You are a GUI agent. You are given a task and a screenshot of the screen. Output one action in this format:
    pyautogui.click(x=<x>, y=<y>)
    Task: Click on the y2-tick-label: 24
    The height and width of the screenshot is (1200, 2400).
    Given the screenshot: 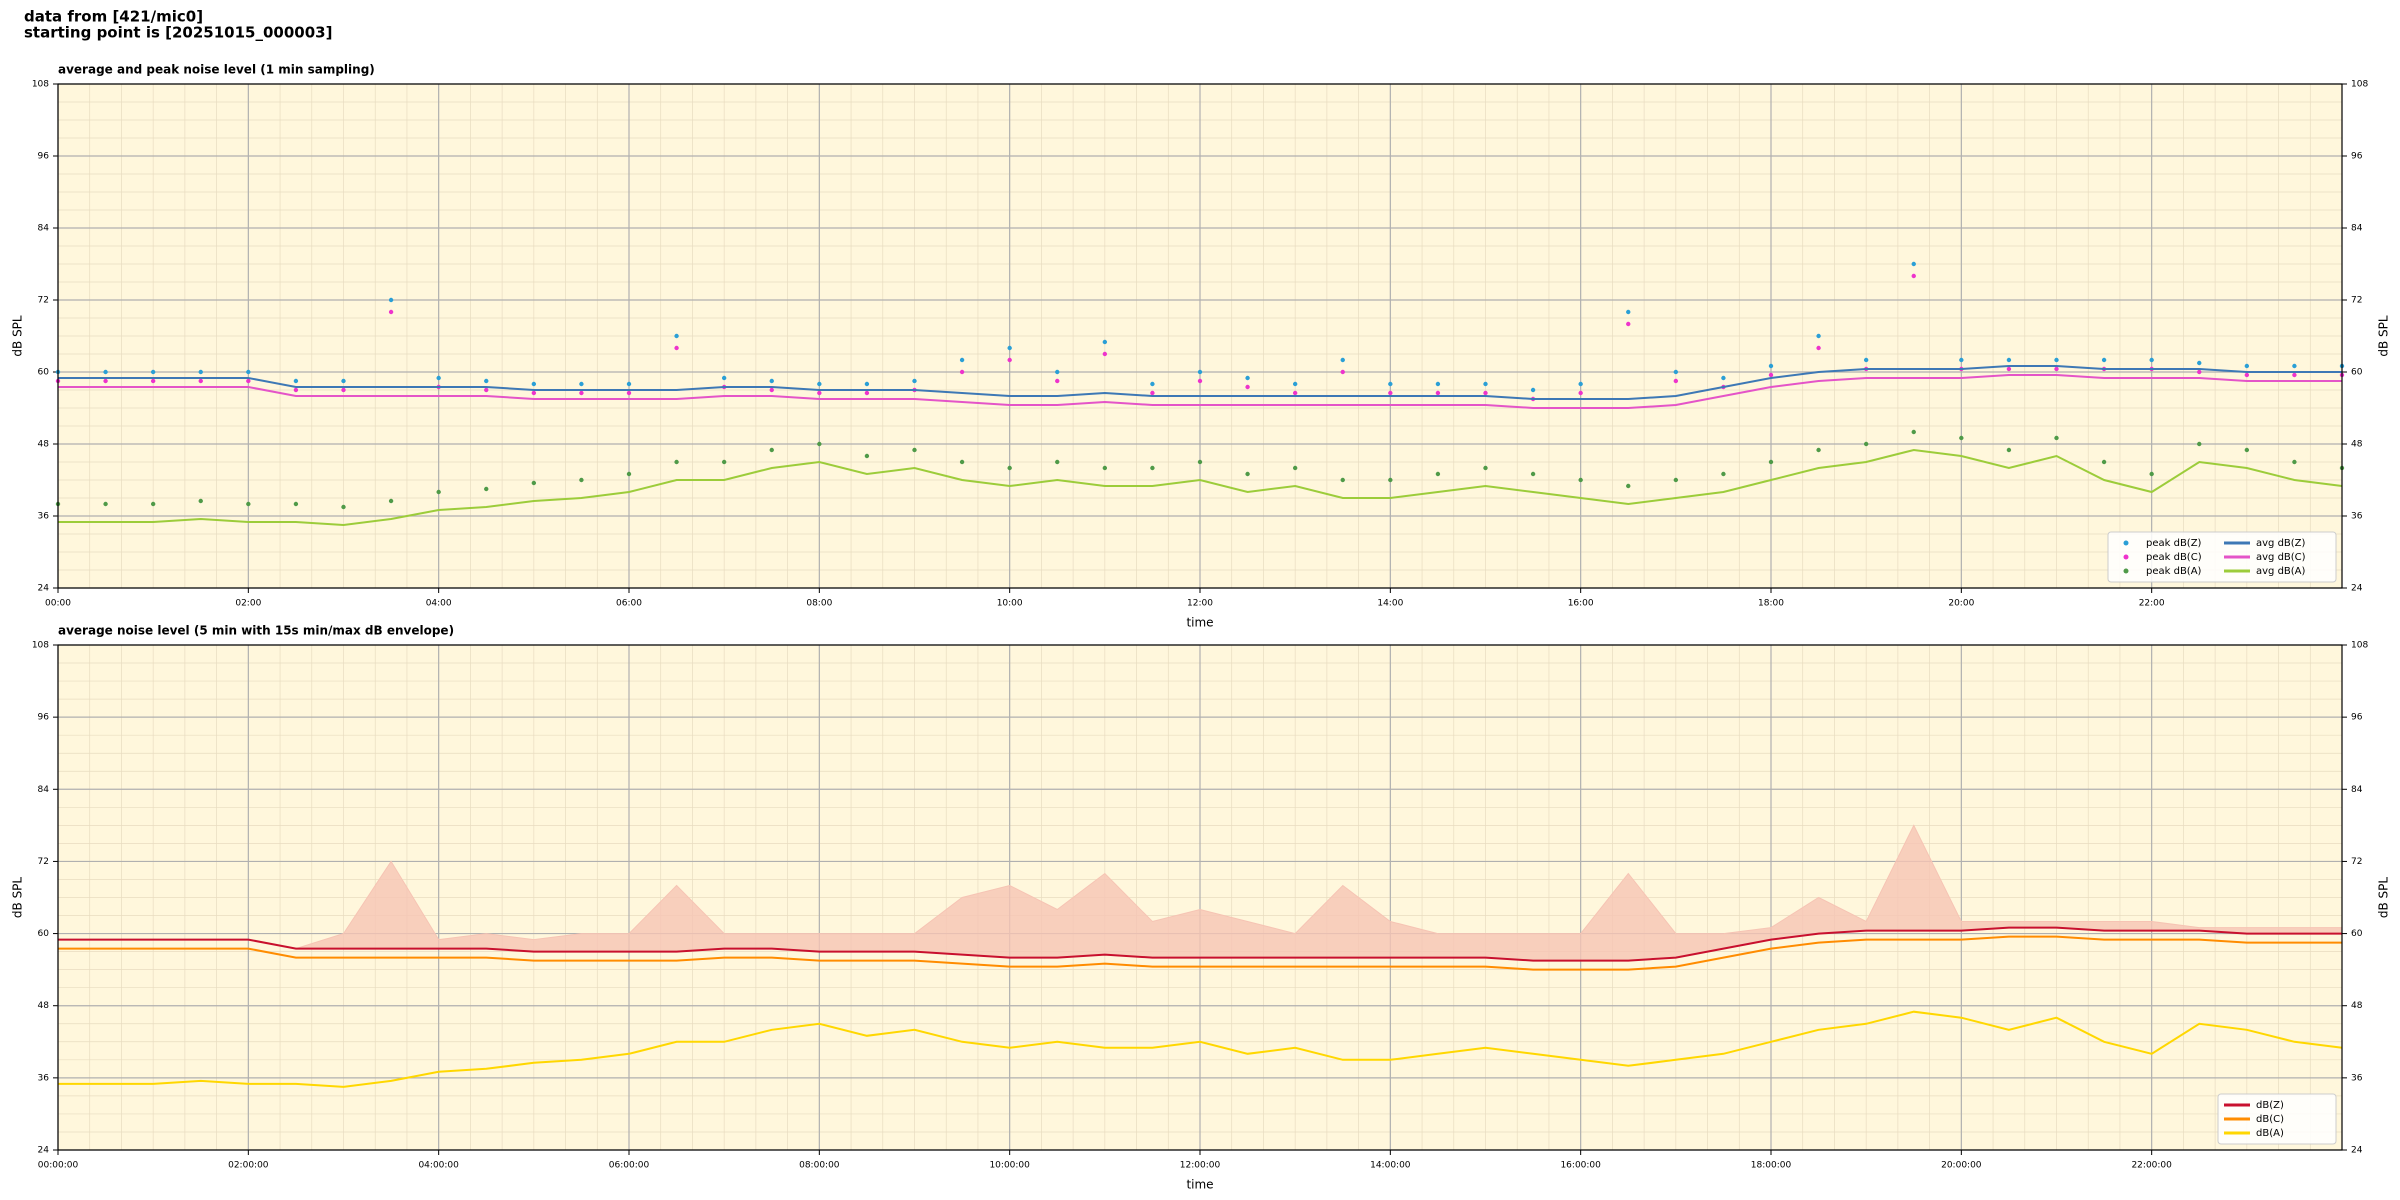 What is the action you would take?
    pyautogui.click(x=2357, y=1151)
    